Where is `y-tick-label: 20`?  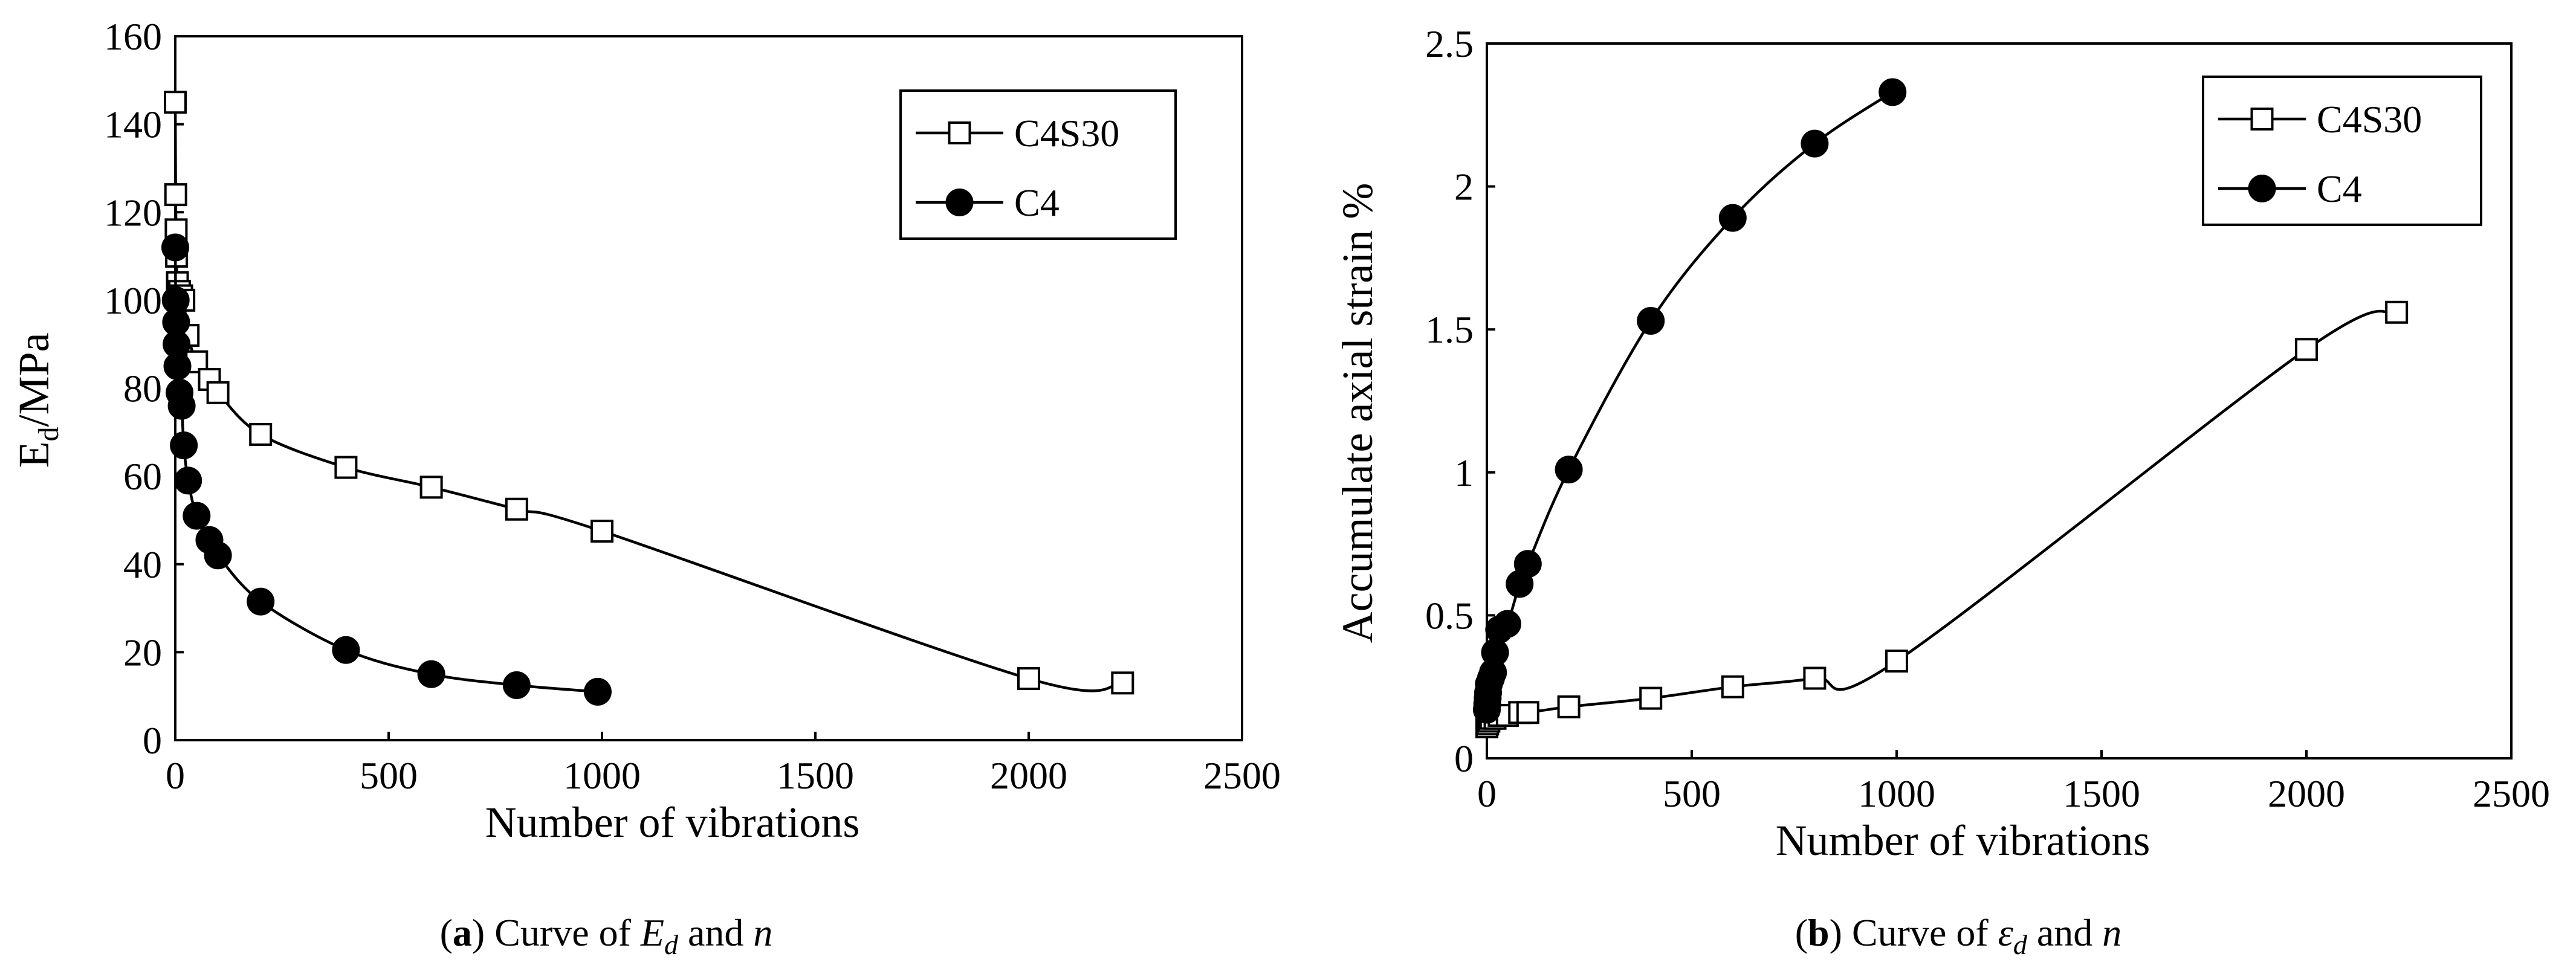 y-tick-label: 20 is located at coordinates (142, 652).